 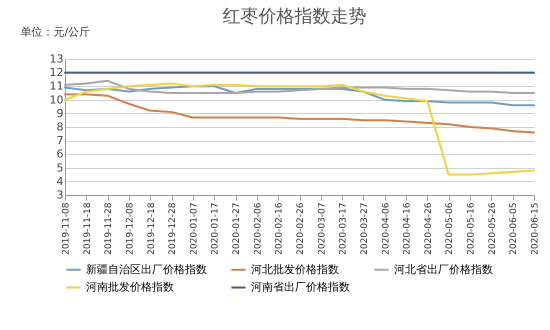 I want to click on x-tick-label: 2020-06-05, so click(x=514, y=228).